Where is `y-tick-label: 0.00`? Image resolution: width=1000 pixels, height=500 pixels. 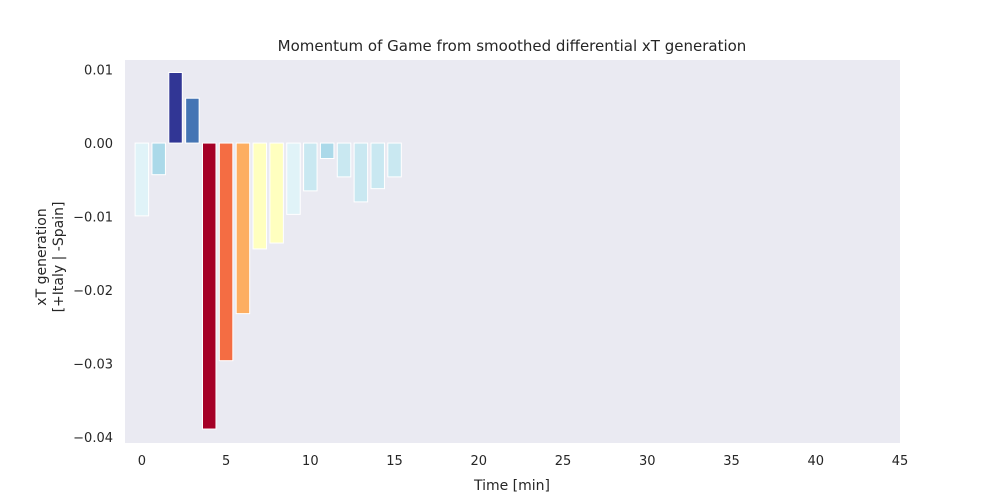 y-tick-label: 0.00 is located at coordinates (98, 144).